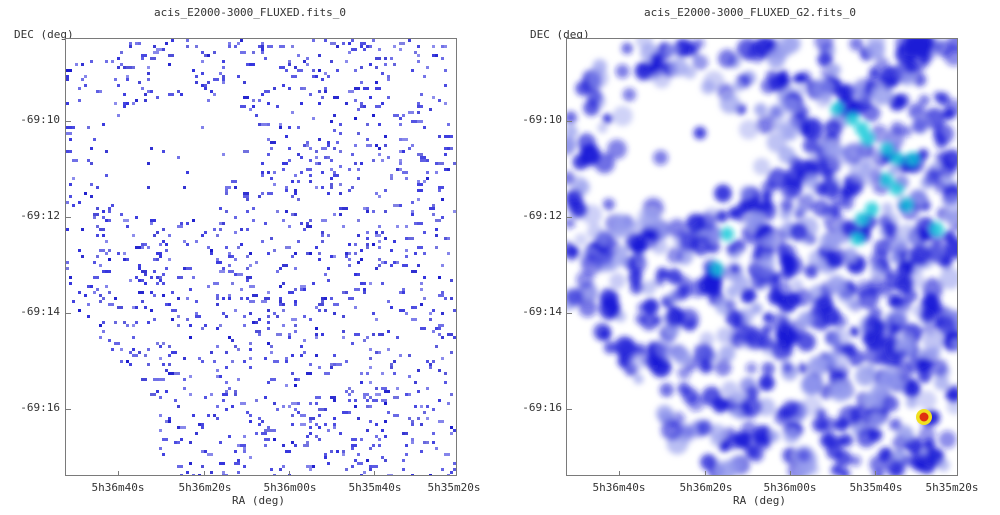  Describe the element at coordinates (290, 487) in the screenshot. I see `x-tick-label: 5h36m00s` at that location.